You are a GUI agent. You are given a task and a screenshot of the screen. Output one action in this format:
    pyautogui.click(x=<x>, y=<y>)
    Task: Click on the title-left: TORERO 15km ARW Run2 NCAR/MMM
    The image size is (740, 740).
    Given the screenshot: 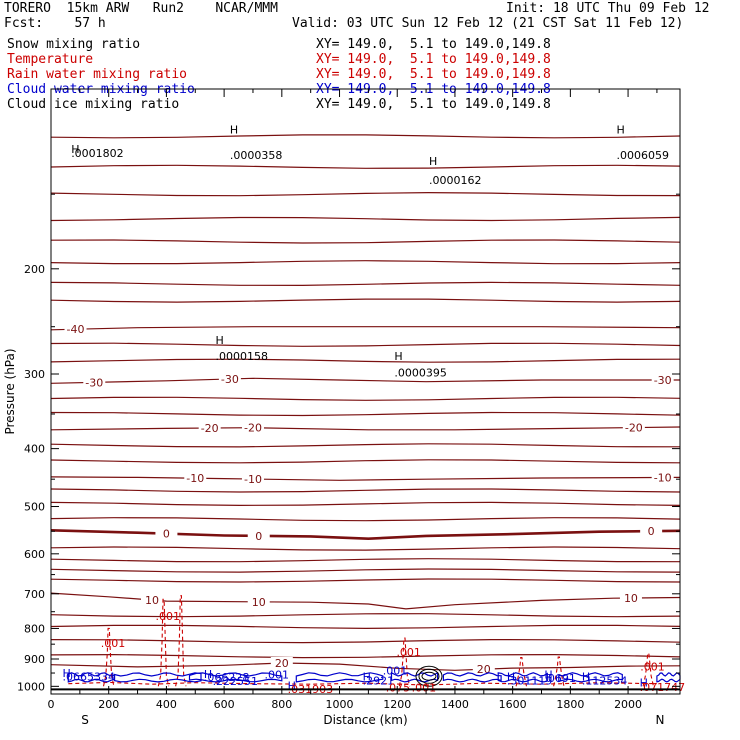 What is the action you would take?
    pyautogui.click(x=141, y=8)
    